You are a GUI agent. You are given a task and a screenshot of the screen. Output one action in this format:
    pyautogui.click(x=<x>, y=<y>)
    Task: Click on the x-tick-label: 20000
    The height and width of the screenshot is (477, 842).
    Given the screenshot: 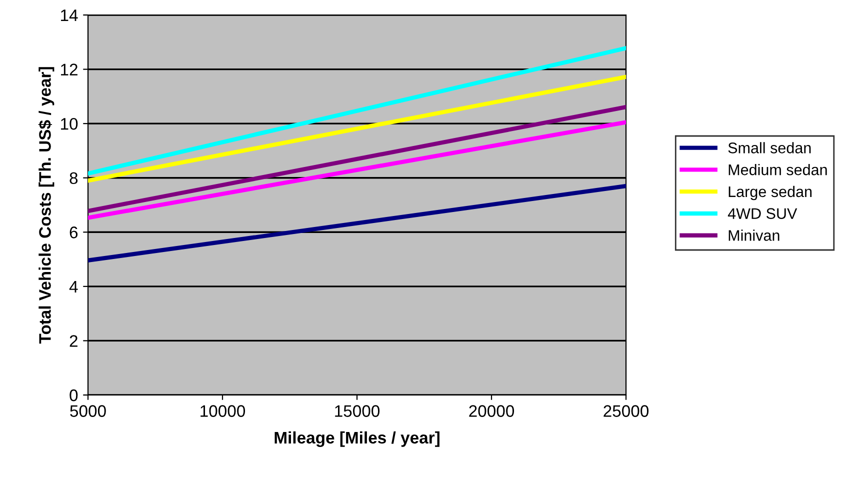 What is the action you would take?
    pyautogui.click(x=491, y=411)
    